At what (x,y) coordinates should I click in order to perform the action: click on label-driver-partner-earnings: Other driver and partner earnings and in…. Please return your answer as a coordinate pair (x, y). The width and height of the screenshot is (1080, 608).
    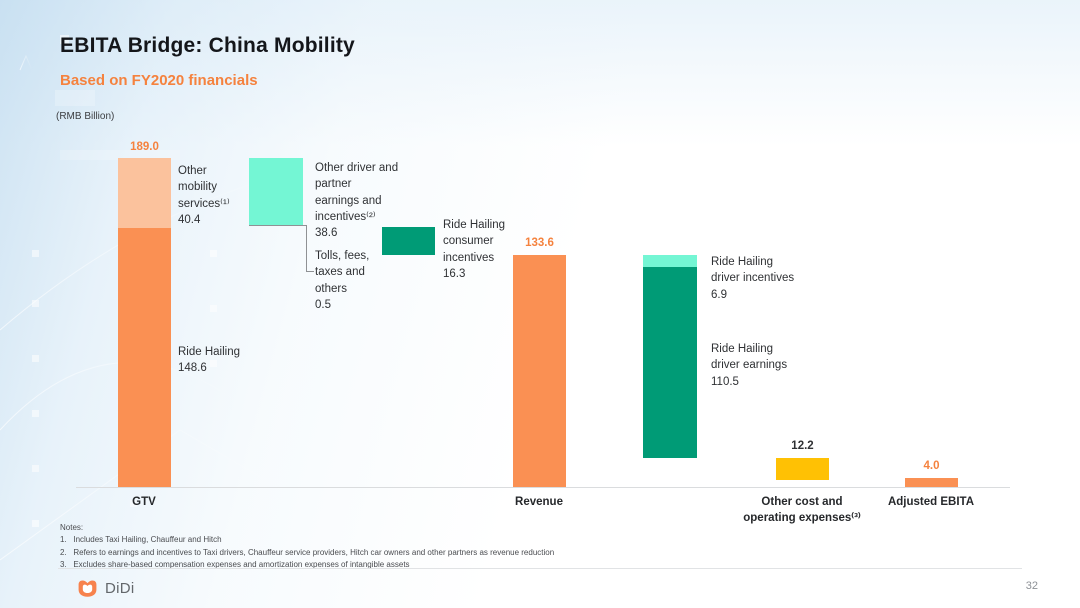
    Looking at the image, I should click on (357, 201).